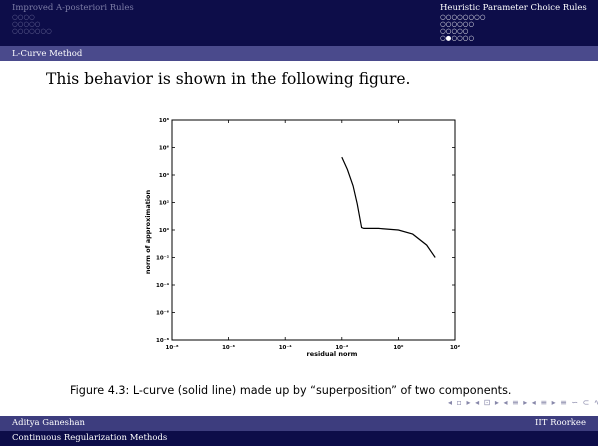 The image size is (598, 446). Describe the element at coordinates (49, 423) in the screenshot. I see `footer-author: Aditya Ganeshan` at that location.